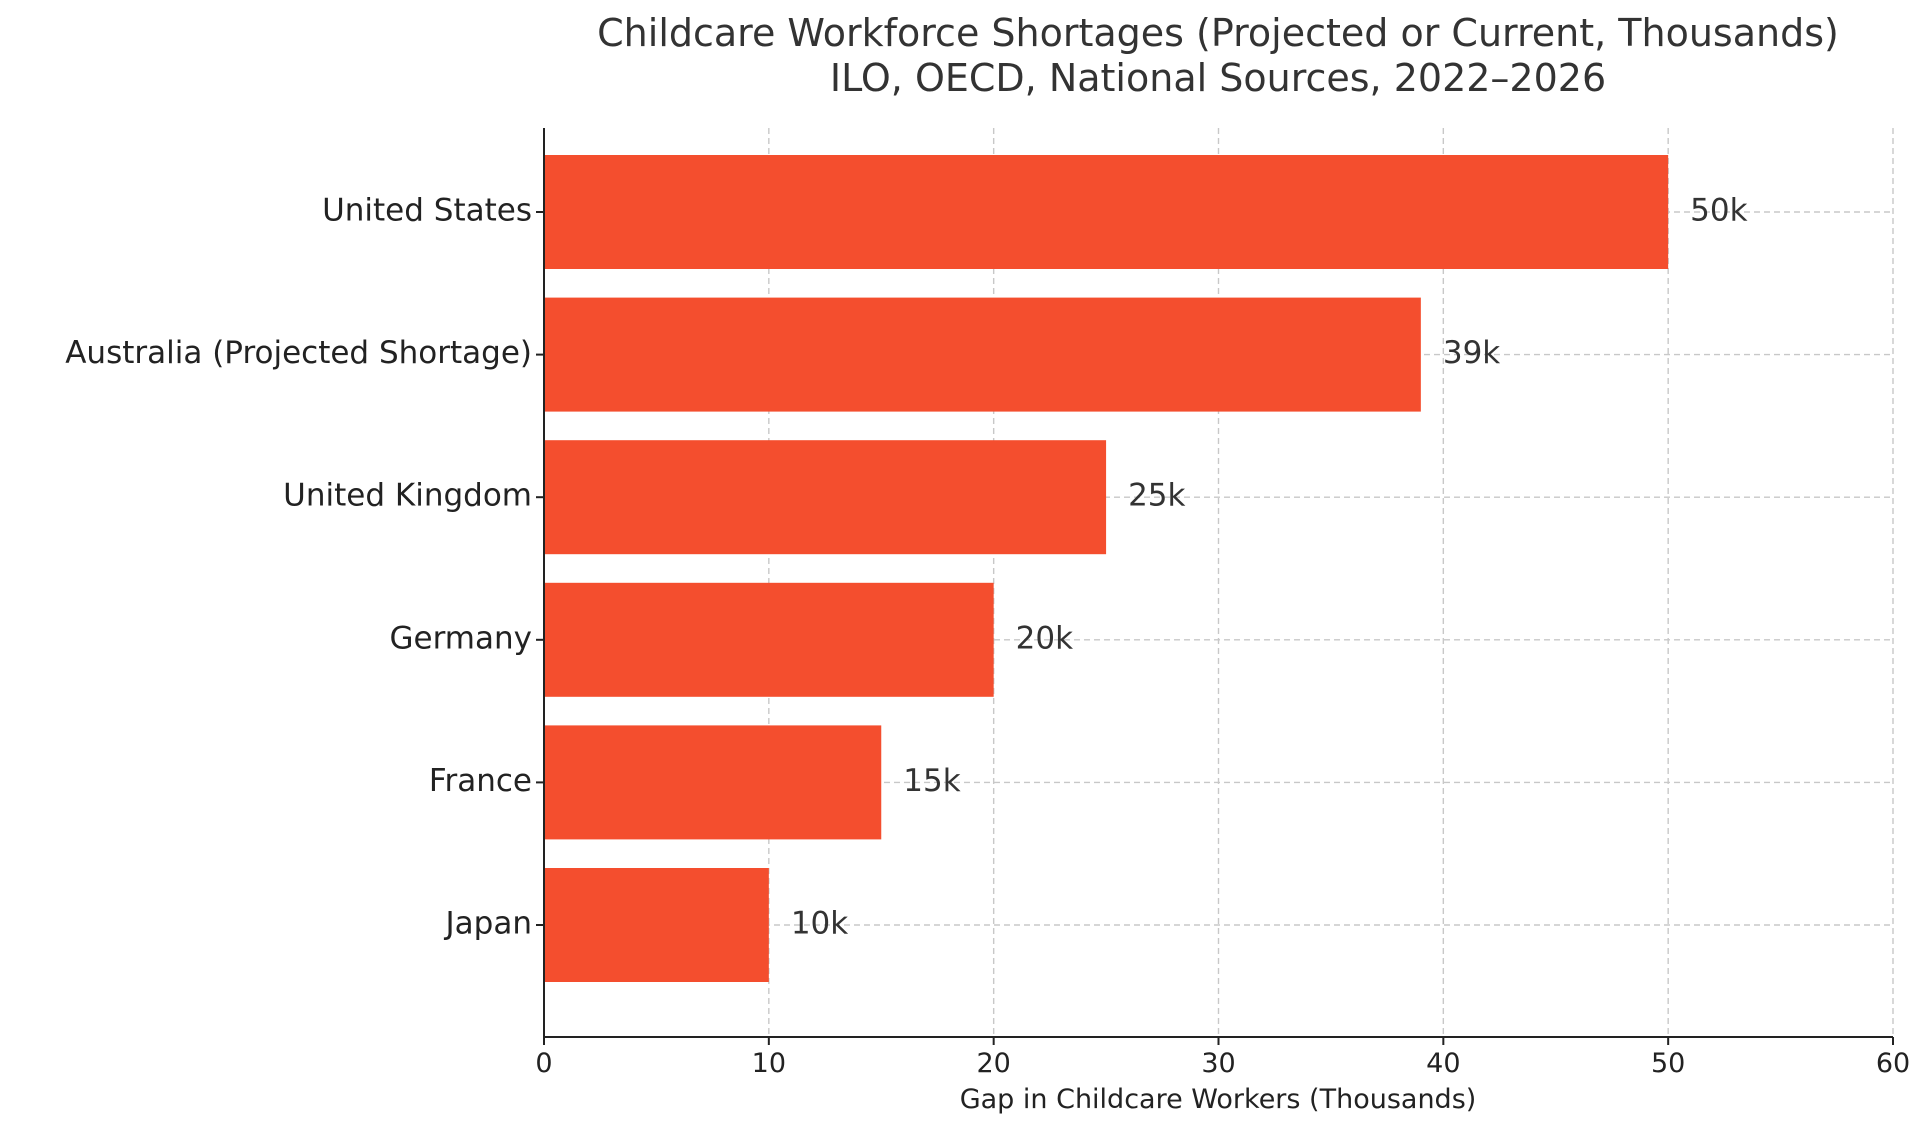 Image resolution: width=1920 pixels, height=1128 pixels. What do you see at coordinates (298, 353) in the screenshot?
I see `y-tick-label: Australia (Projected Shortage)` at bounding box center [298, 353].